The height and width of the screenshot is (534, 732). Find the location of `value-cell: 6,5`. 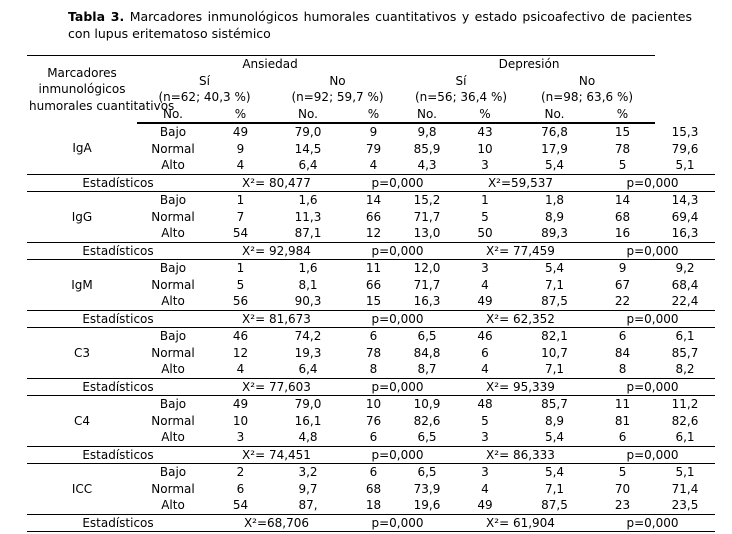

value-cell: 6,5 is located at coordinates (427, 472).